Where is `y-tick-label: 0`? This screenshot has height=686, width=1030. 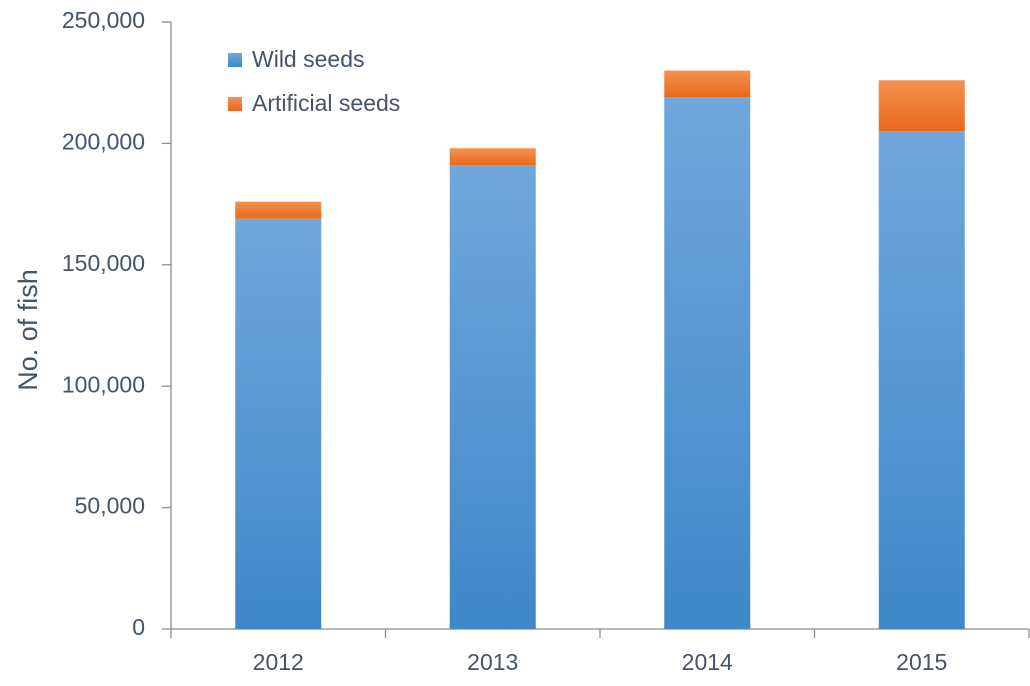
y-tick-label: 0 is located at coordinates (138, 627).